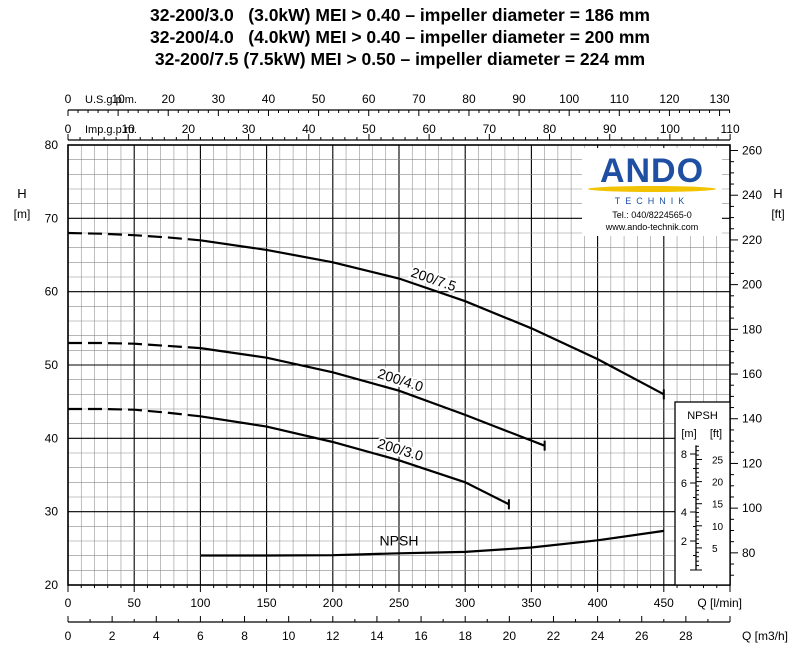 The width and height of the screenshot is (800, 648). I want to click on logo-brand: ANDO, so click(652, 171).